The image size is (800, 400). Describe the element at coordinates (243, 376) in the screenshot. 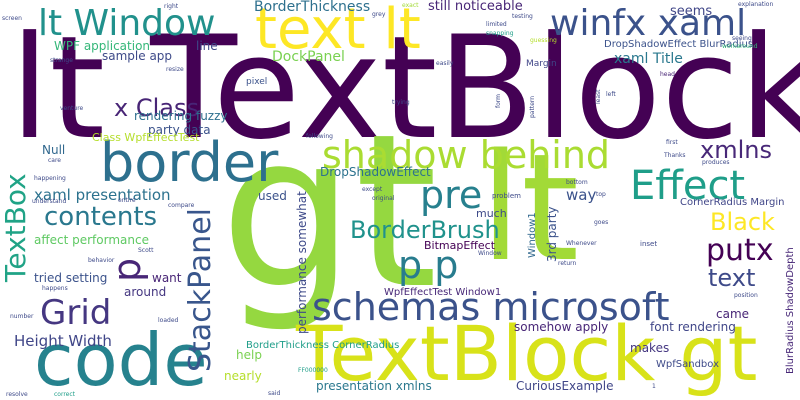

I see `word-nearly: nearly` at that location.